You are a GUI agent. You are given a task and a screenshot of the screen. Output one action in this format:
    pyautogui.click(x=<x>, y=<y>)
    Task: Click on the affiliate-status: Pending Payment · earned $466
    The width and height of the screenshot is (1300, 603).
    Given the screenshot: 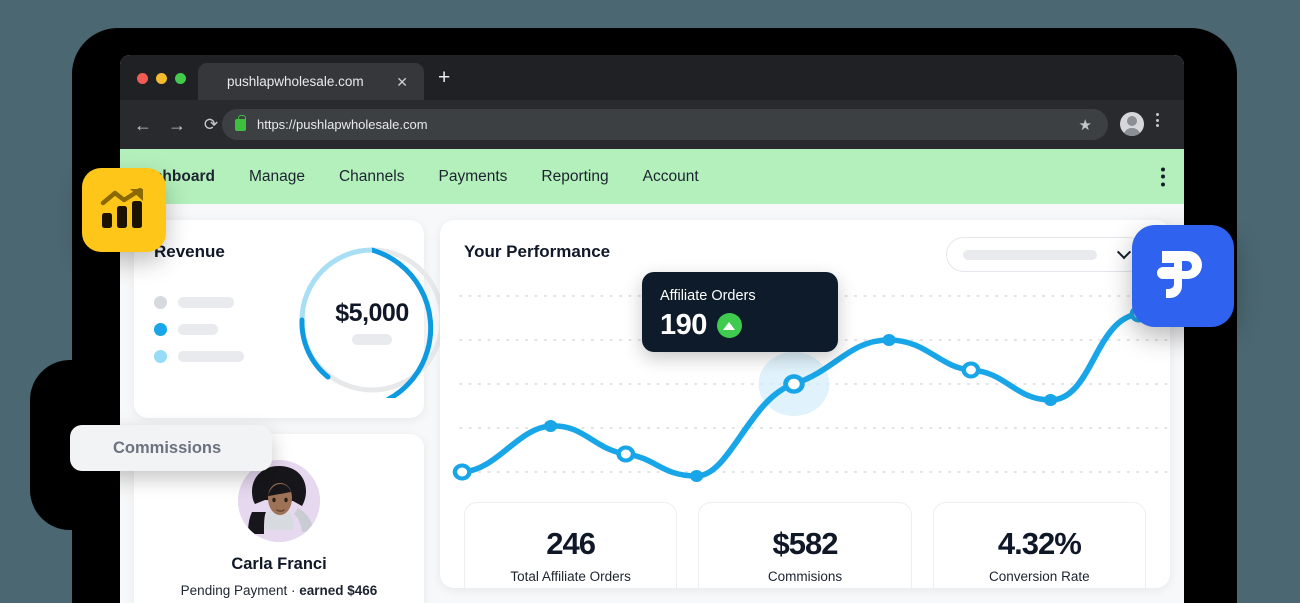 What is the action you would take?
    pyautogui.click(x=279, y=590)
    